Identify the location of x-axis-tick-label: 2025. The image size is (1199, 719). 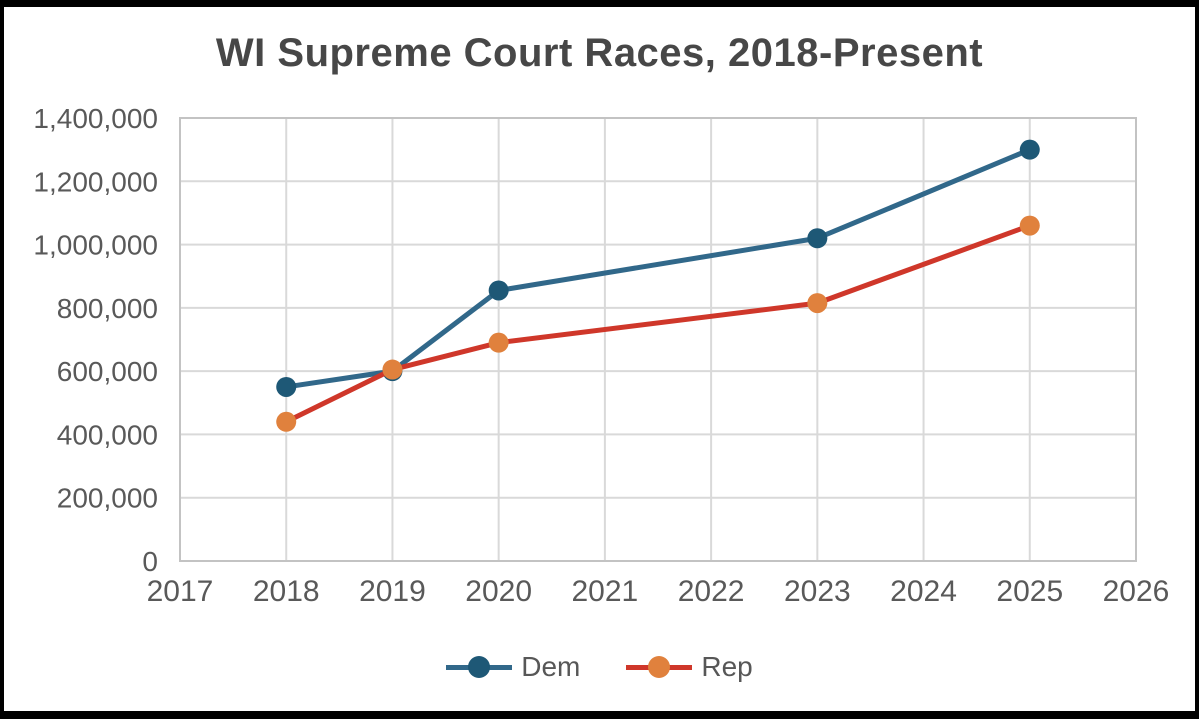
(1029, 591).